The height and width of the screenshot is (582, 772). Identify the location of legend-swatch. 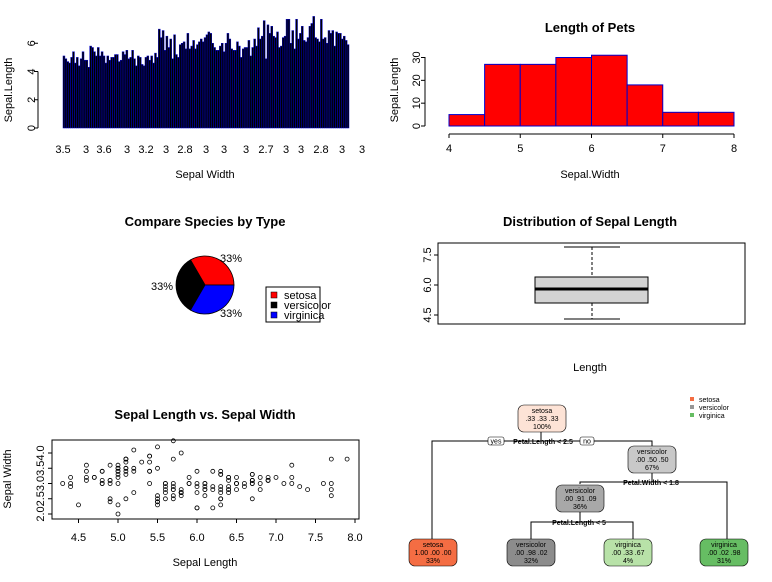
(274, 305).